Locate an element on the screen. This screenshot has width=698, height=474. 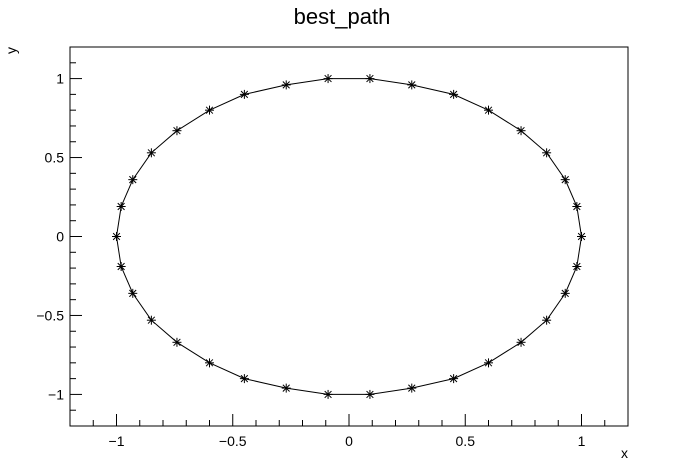
y-axis-label: y is located at coordinates (11, 50).